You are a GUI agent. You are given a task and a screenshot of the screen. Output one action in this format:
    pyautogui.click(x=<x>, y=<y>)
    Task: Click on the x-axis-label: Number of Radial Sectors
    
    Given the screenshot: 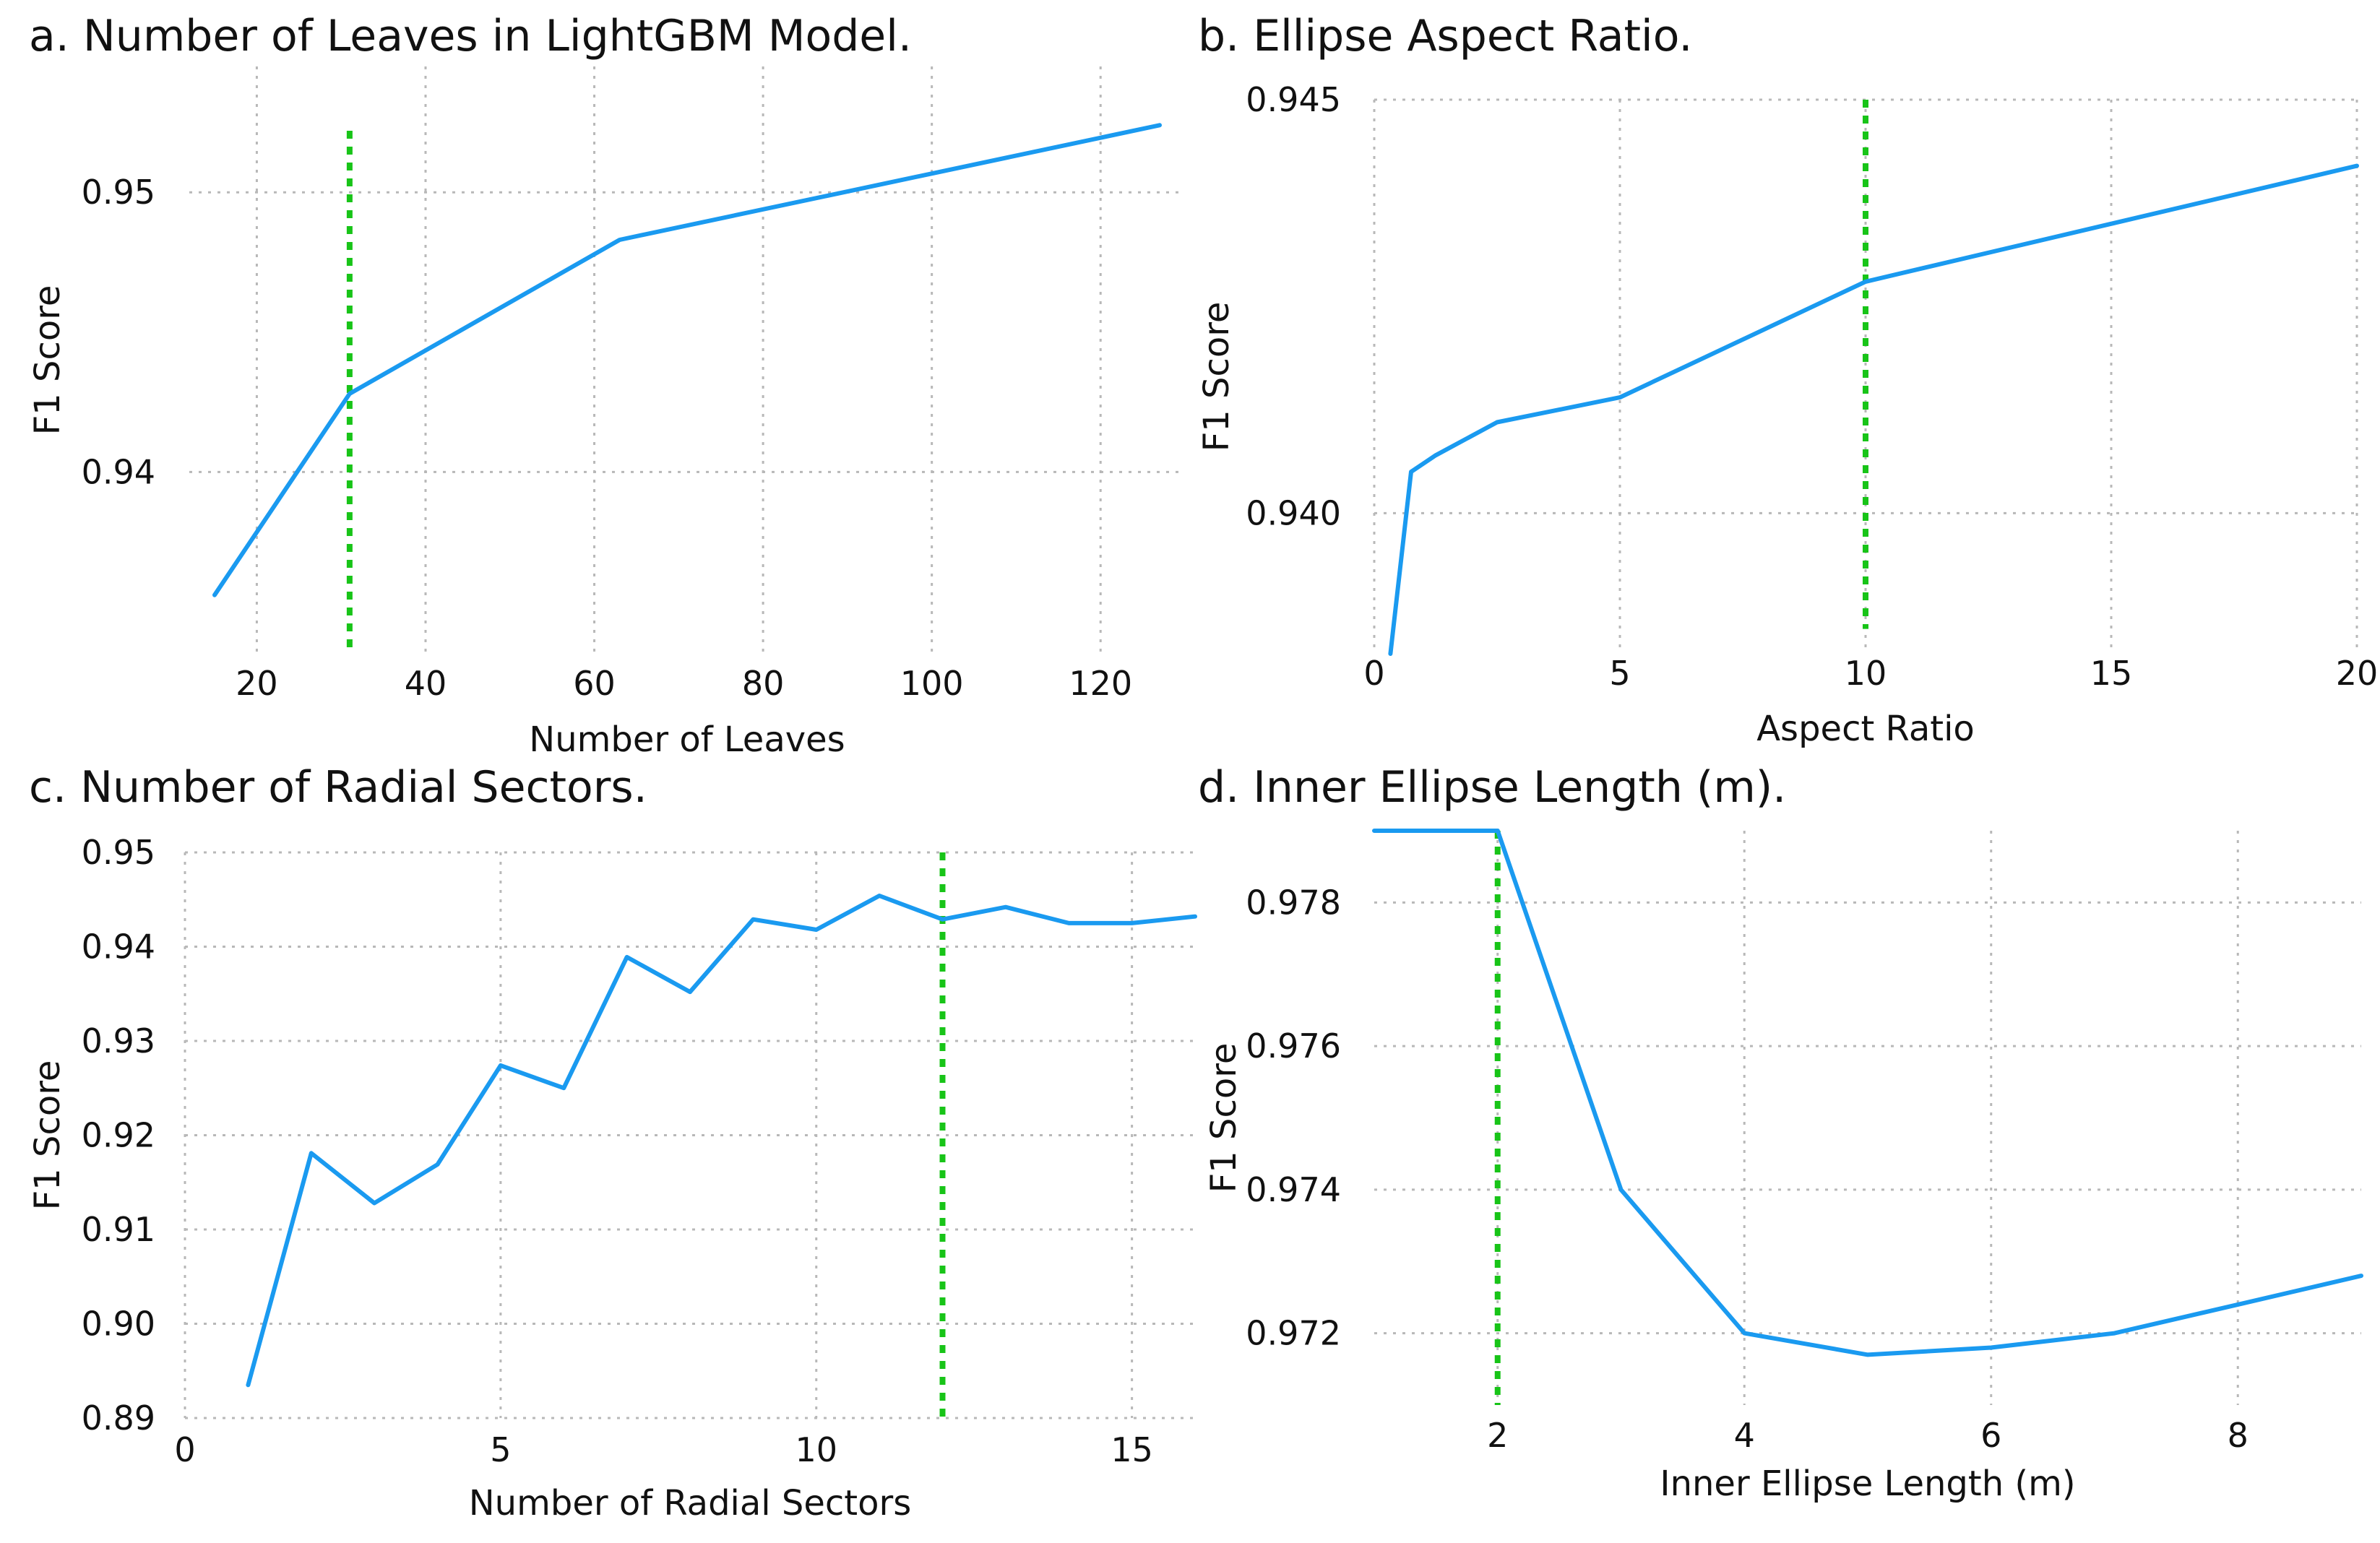 What is the action you would take?
    pyautogui.click(x=690, y=1503)
    